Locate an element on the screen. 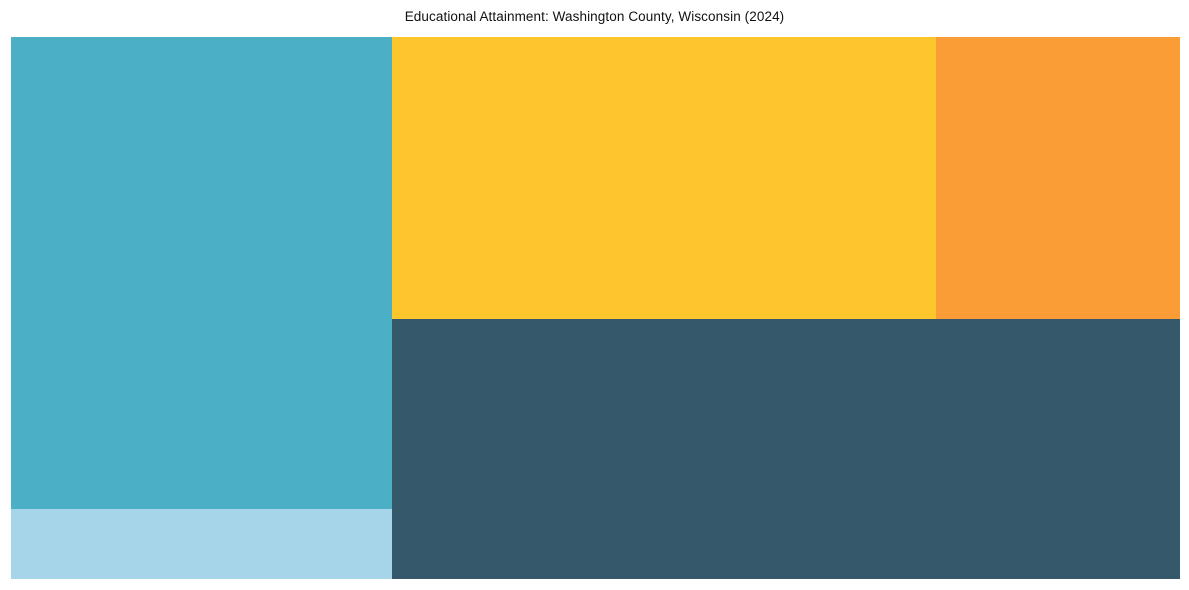 This screenshot has width=1189, height=590. treemap-tile-light-blue is located at coordinates (201, 544).